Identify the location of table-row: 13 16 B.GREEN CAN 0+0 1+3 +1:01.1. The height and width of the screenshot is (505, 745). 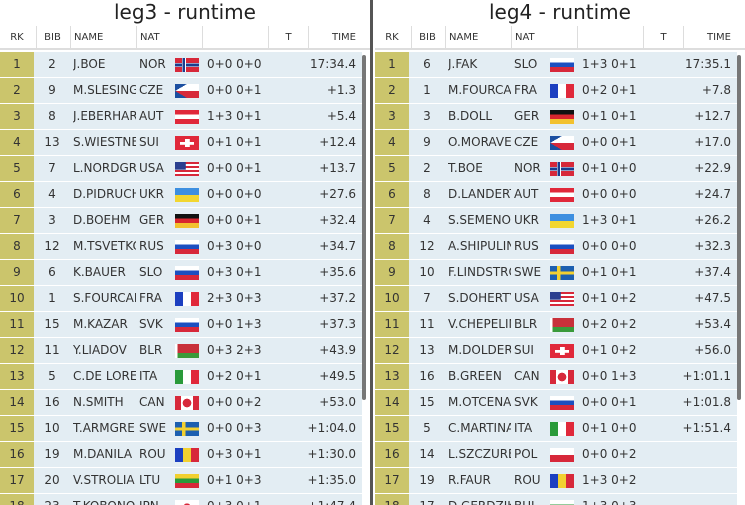
(556, 377).